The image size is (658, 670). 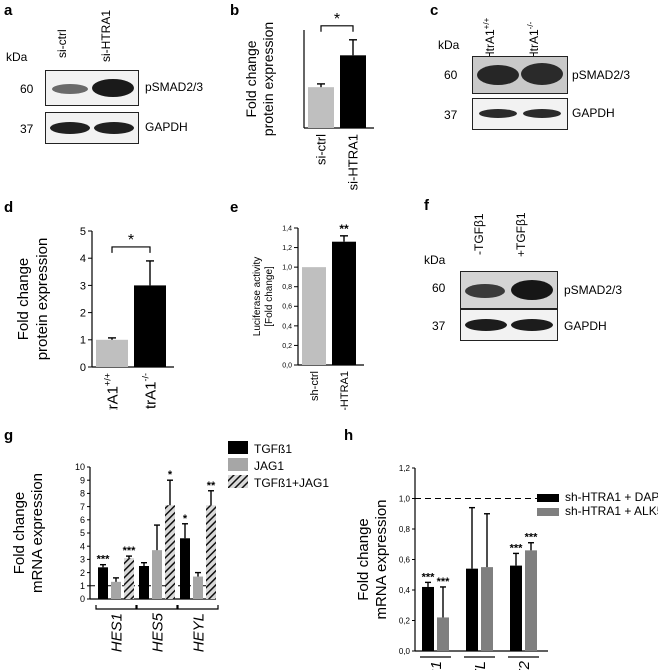 What do you see at coordinates (146, 377) in the screenshot?
I see `x-tick-superscript: -/-` at bounding box center [146, 377].